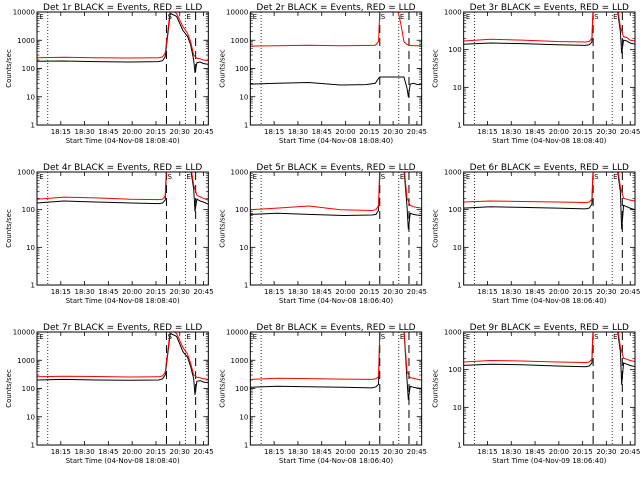 Image resolution: width=640 pixels, height=480 pixels. Describe the element at coordinates (549, 328) in the screenshot. I see `chart-title: Det 9r BLACK = Events, RED = LLD` at that location.